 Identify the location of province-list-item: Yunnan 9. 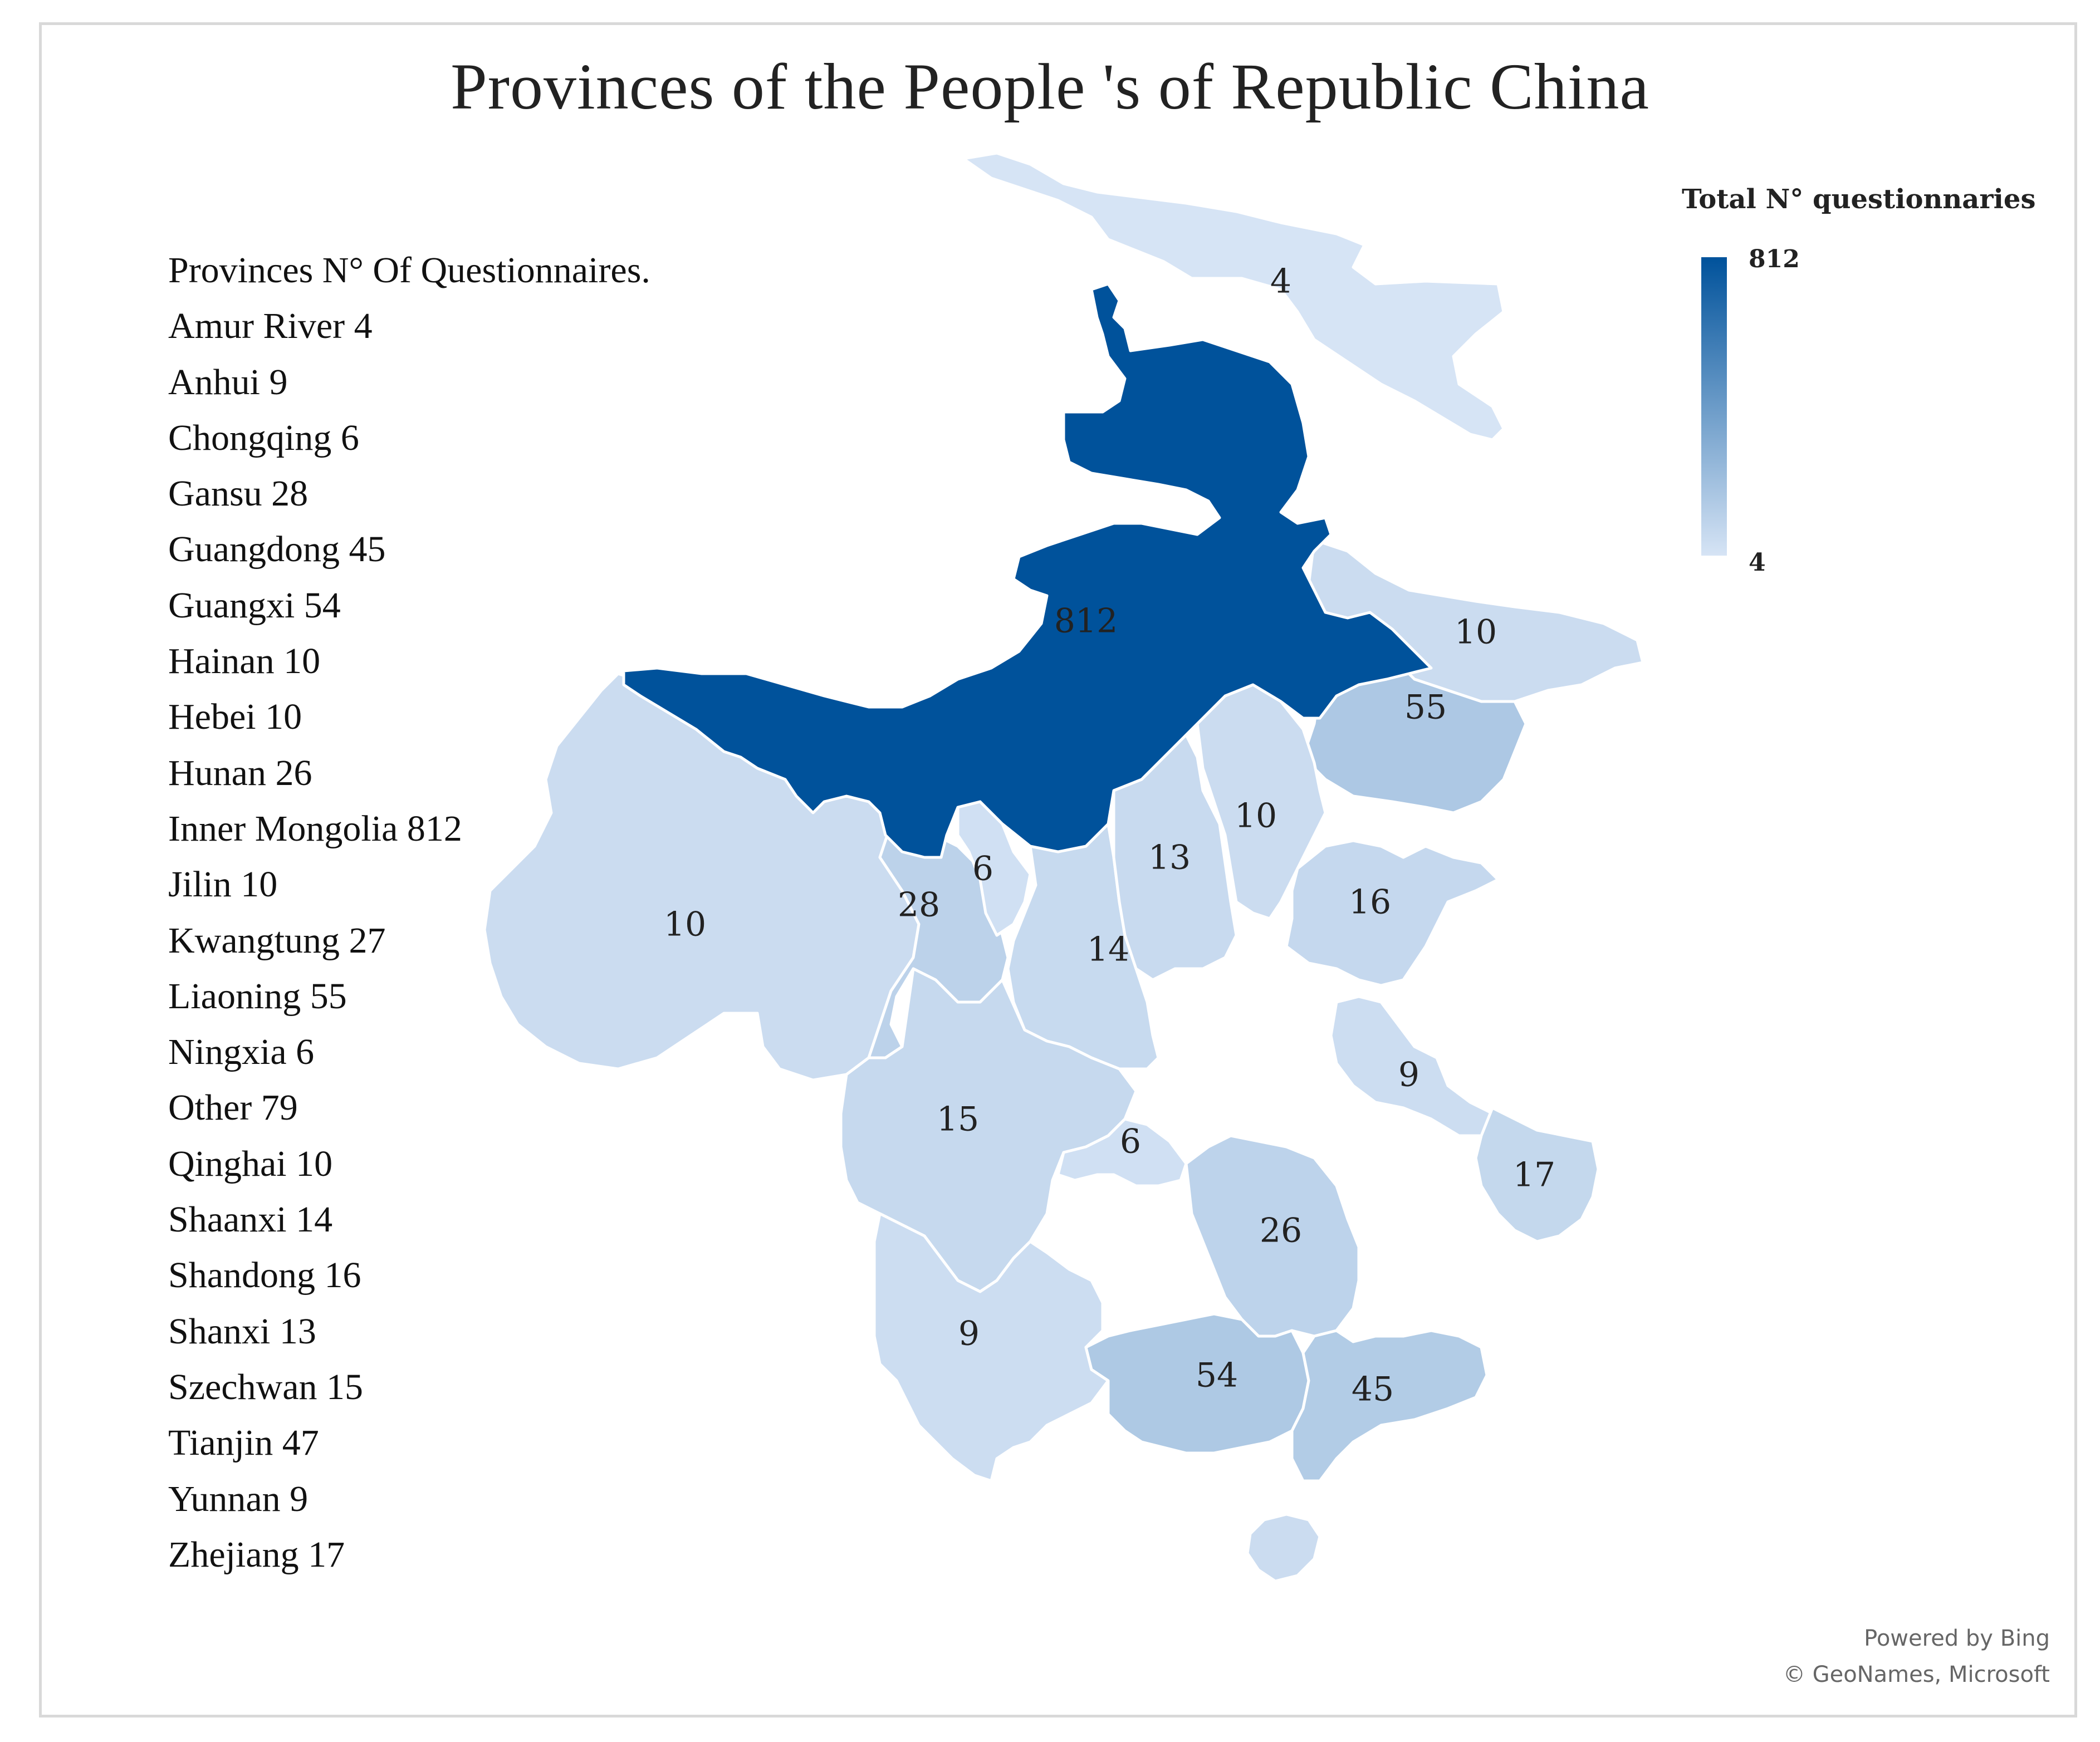
(239, 1498).